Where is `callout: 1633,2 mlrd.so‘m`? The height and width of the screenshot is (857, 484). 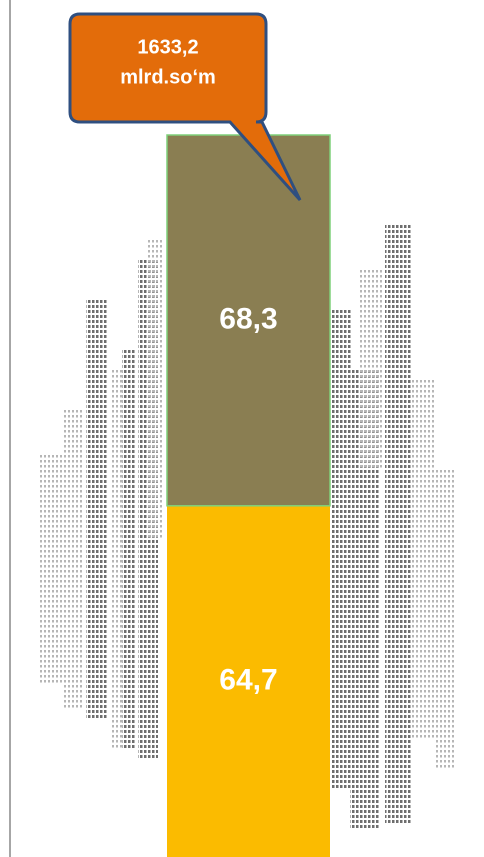
callout: 1633,2 mlrd.so‘m is located at coordinates (185, 107).